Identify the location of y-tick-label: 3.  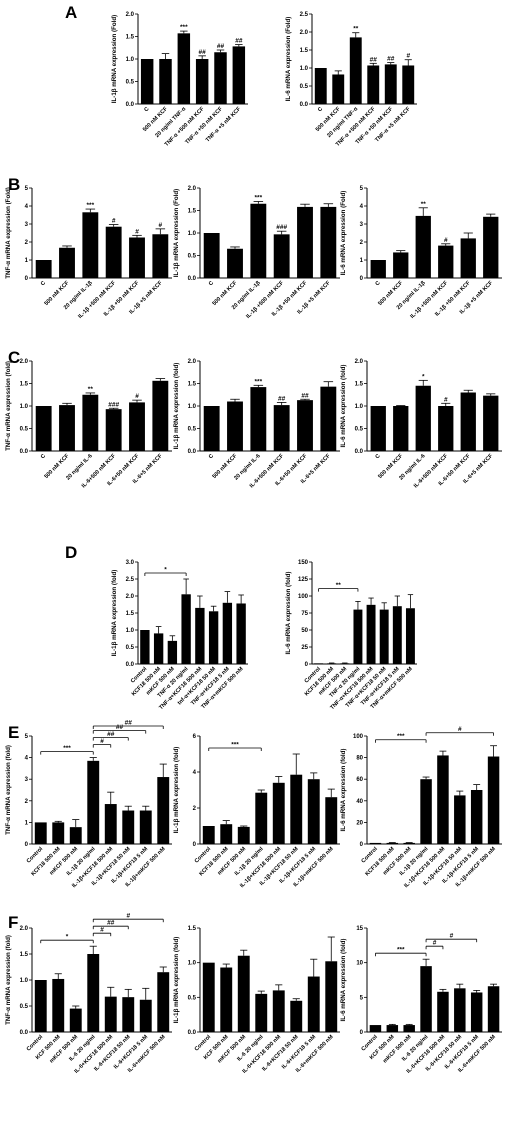
(27, 780).